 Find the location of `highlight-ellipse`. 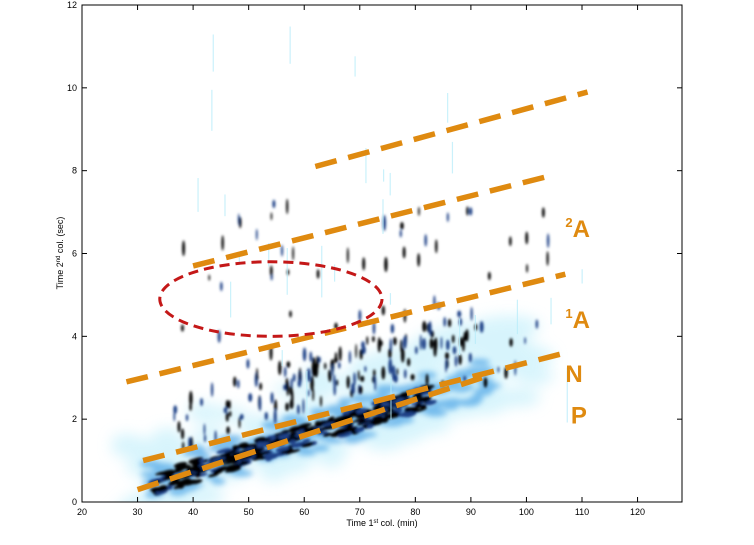

highlight-ellipse is located at coordinates (271, 299).